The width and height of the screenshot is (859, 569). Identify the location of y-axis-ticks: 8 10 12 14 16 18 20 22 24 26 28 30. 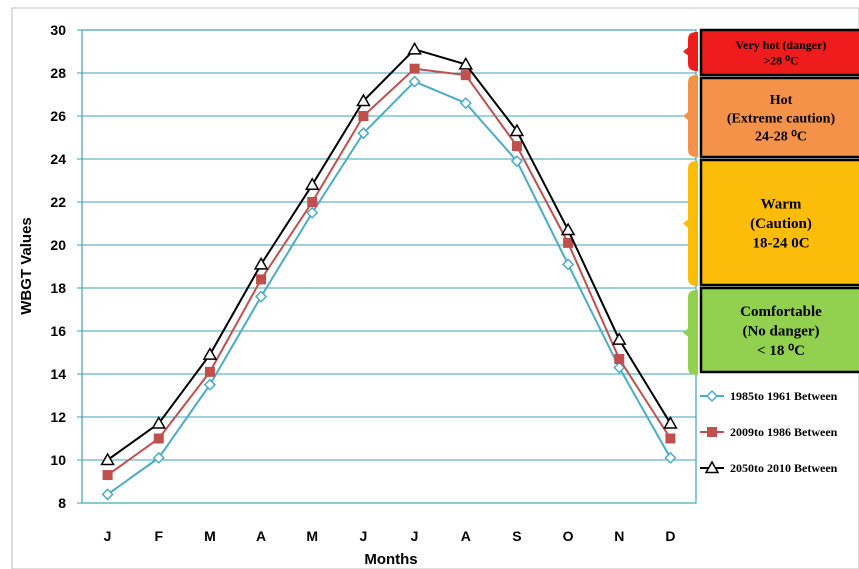
(66, 266).